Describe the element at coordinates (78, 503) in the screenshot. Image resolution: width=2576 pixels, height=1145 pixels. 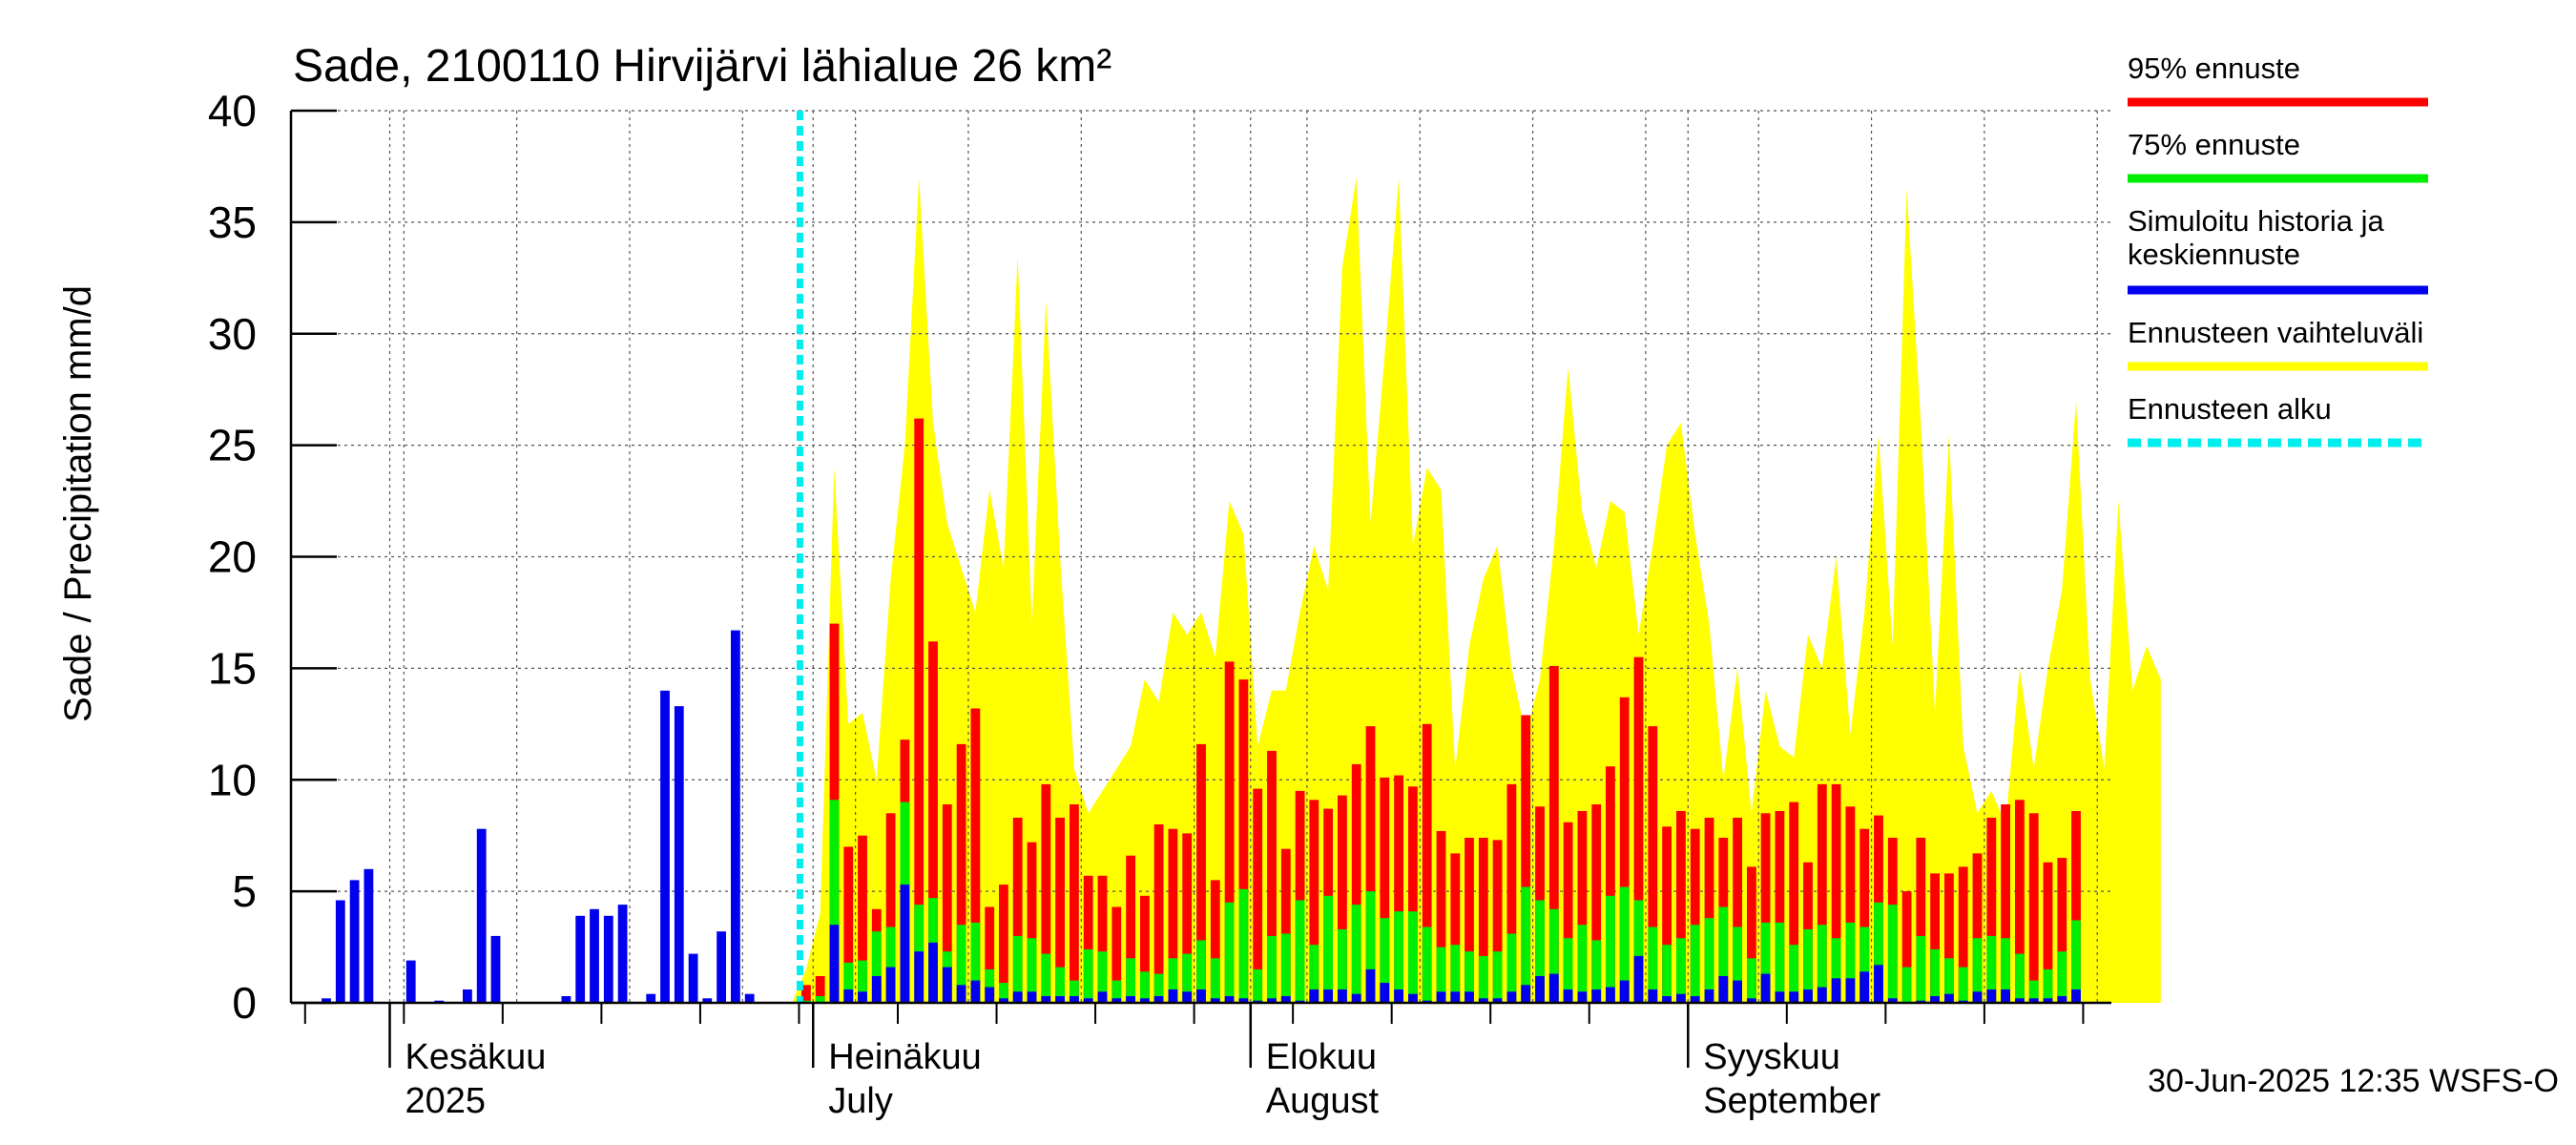
I see `y-axis-label: Sade / Precipitation mm/d` at that location.